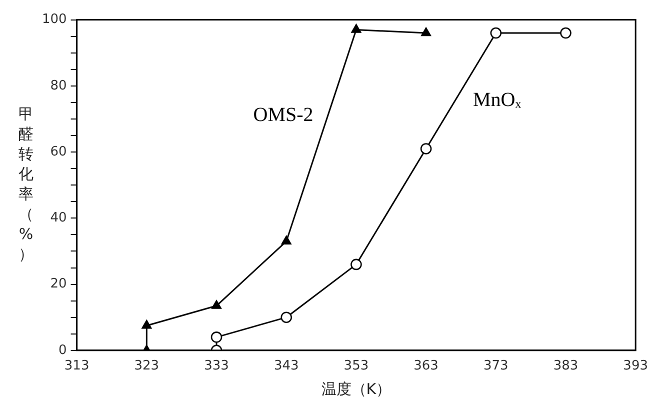 The height and width of the screenshot is (411, 659). Describe the element at coordinates (495, 366) in the screenshot. I see `x-tick-label: 373` at that location.